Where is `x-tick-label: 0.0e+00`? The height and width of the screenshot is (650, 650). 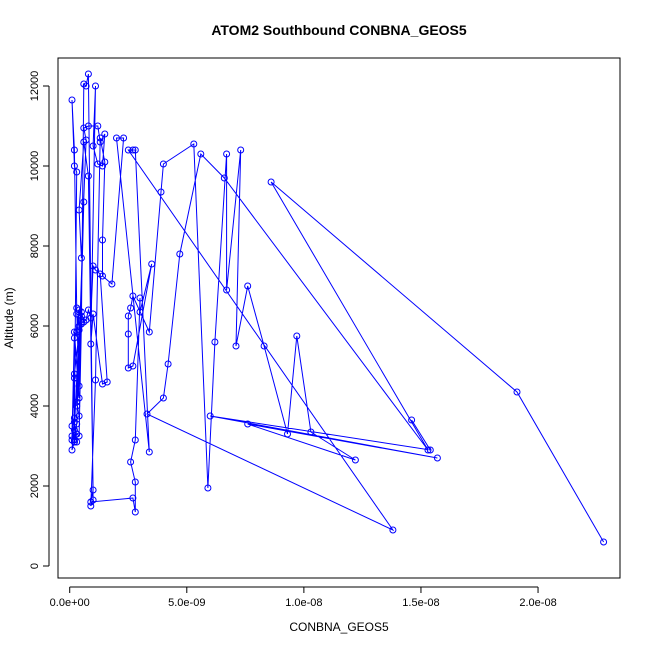
x-tick-label: 0.0e+00 is located at coordinates (70, 603).